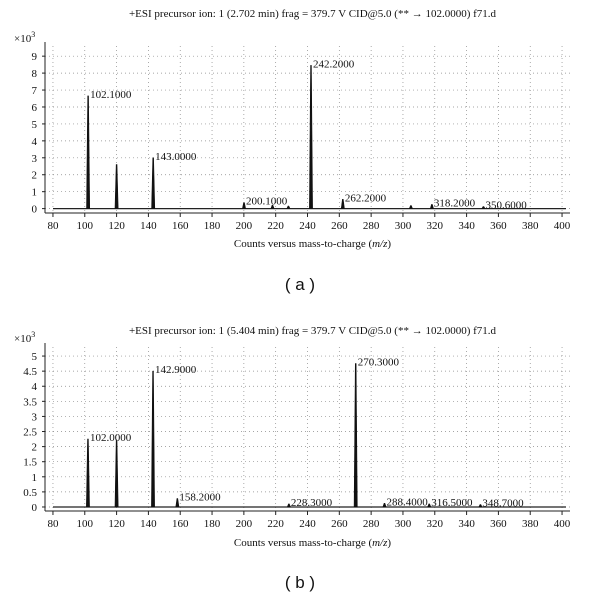 This screenshot has height=600, width=600. I want to click on peak-label: 102.1000, so click(111, 95).